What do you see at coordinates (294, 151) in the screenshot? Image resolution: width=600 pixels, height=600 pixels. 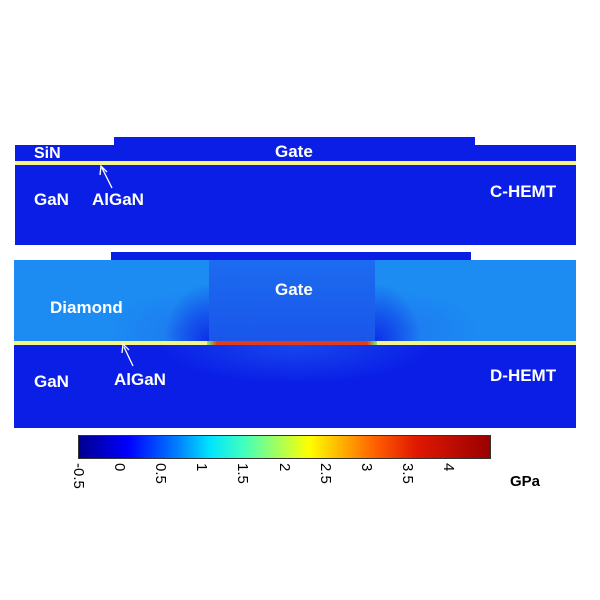 I see `c-hemt-gate-label: Gate` at bounding box center [294, 151].